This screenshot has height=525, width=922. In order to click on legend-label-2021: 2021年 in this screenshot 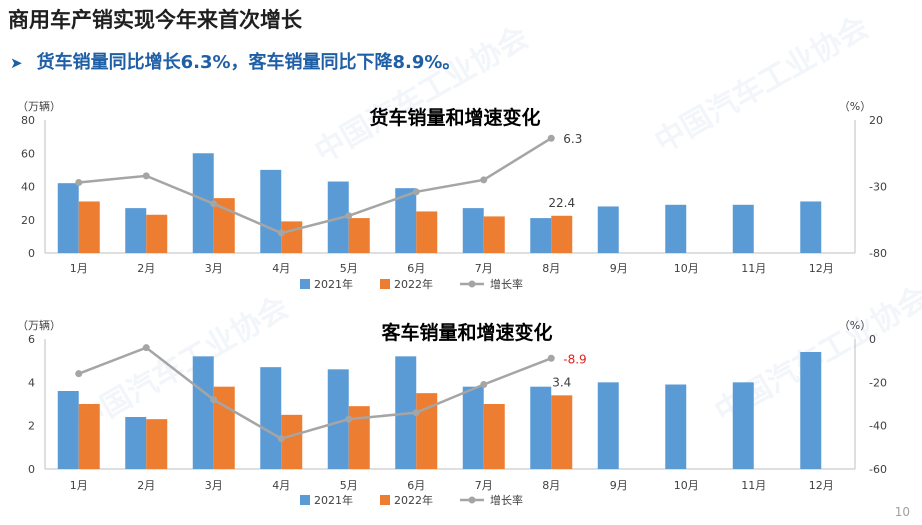, I will do `click(333, 284)`.